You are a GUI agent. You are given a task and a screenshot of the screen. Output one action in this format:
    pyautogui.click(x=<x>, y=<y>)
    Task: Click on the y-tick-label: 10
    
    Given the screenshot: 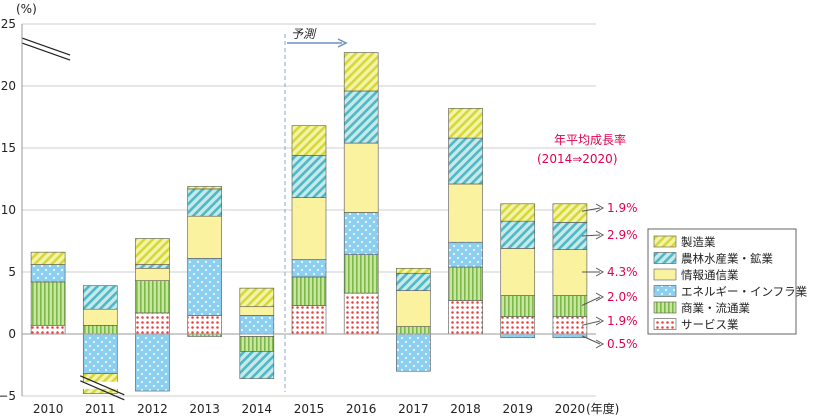 What is the action you would take?
    pyautogui.click(x=8, y=210)
    